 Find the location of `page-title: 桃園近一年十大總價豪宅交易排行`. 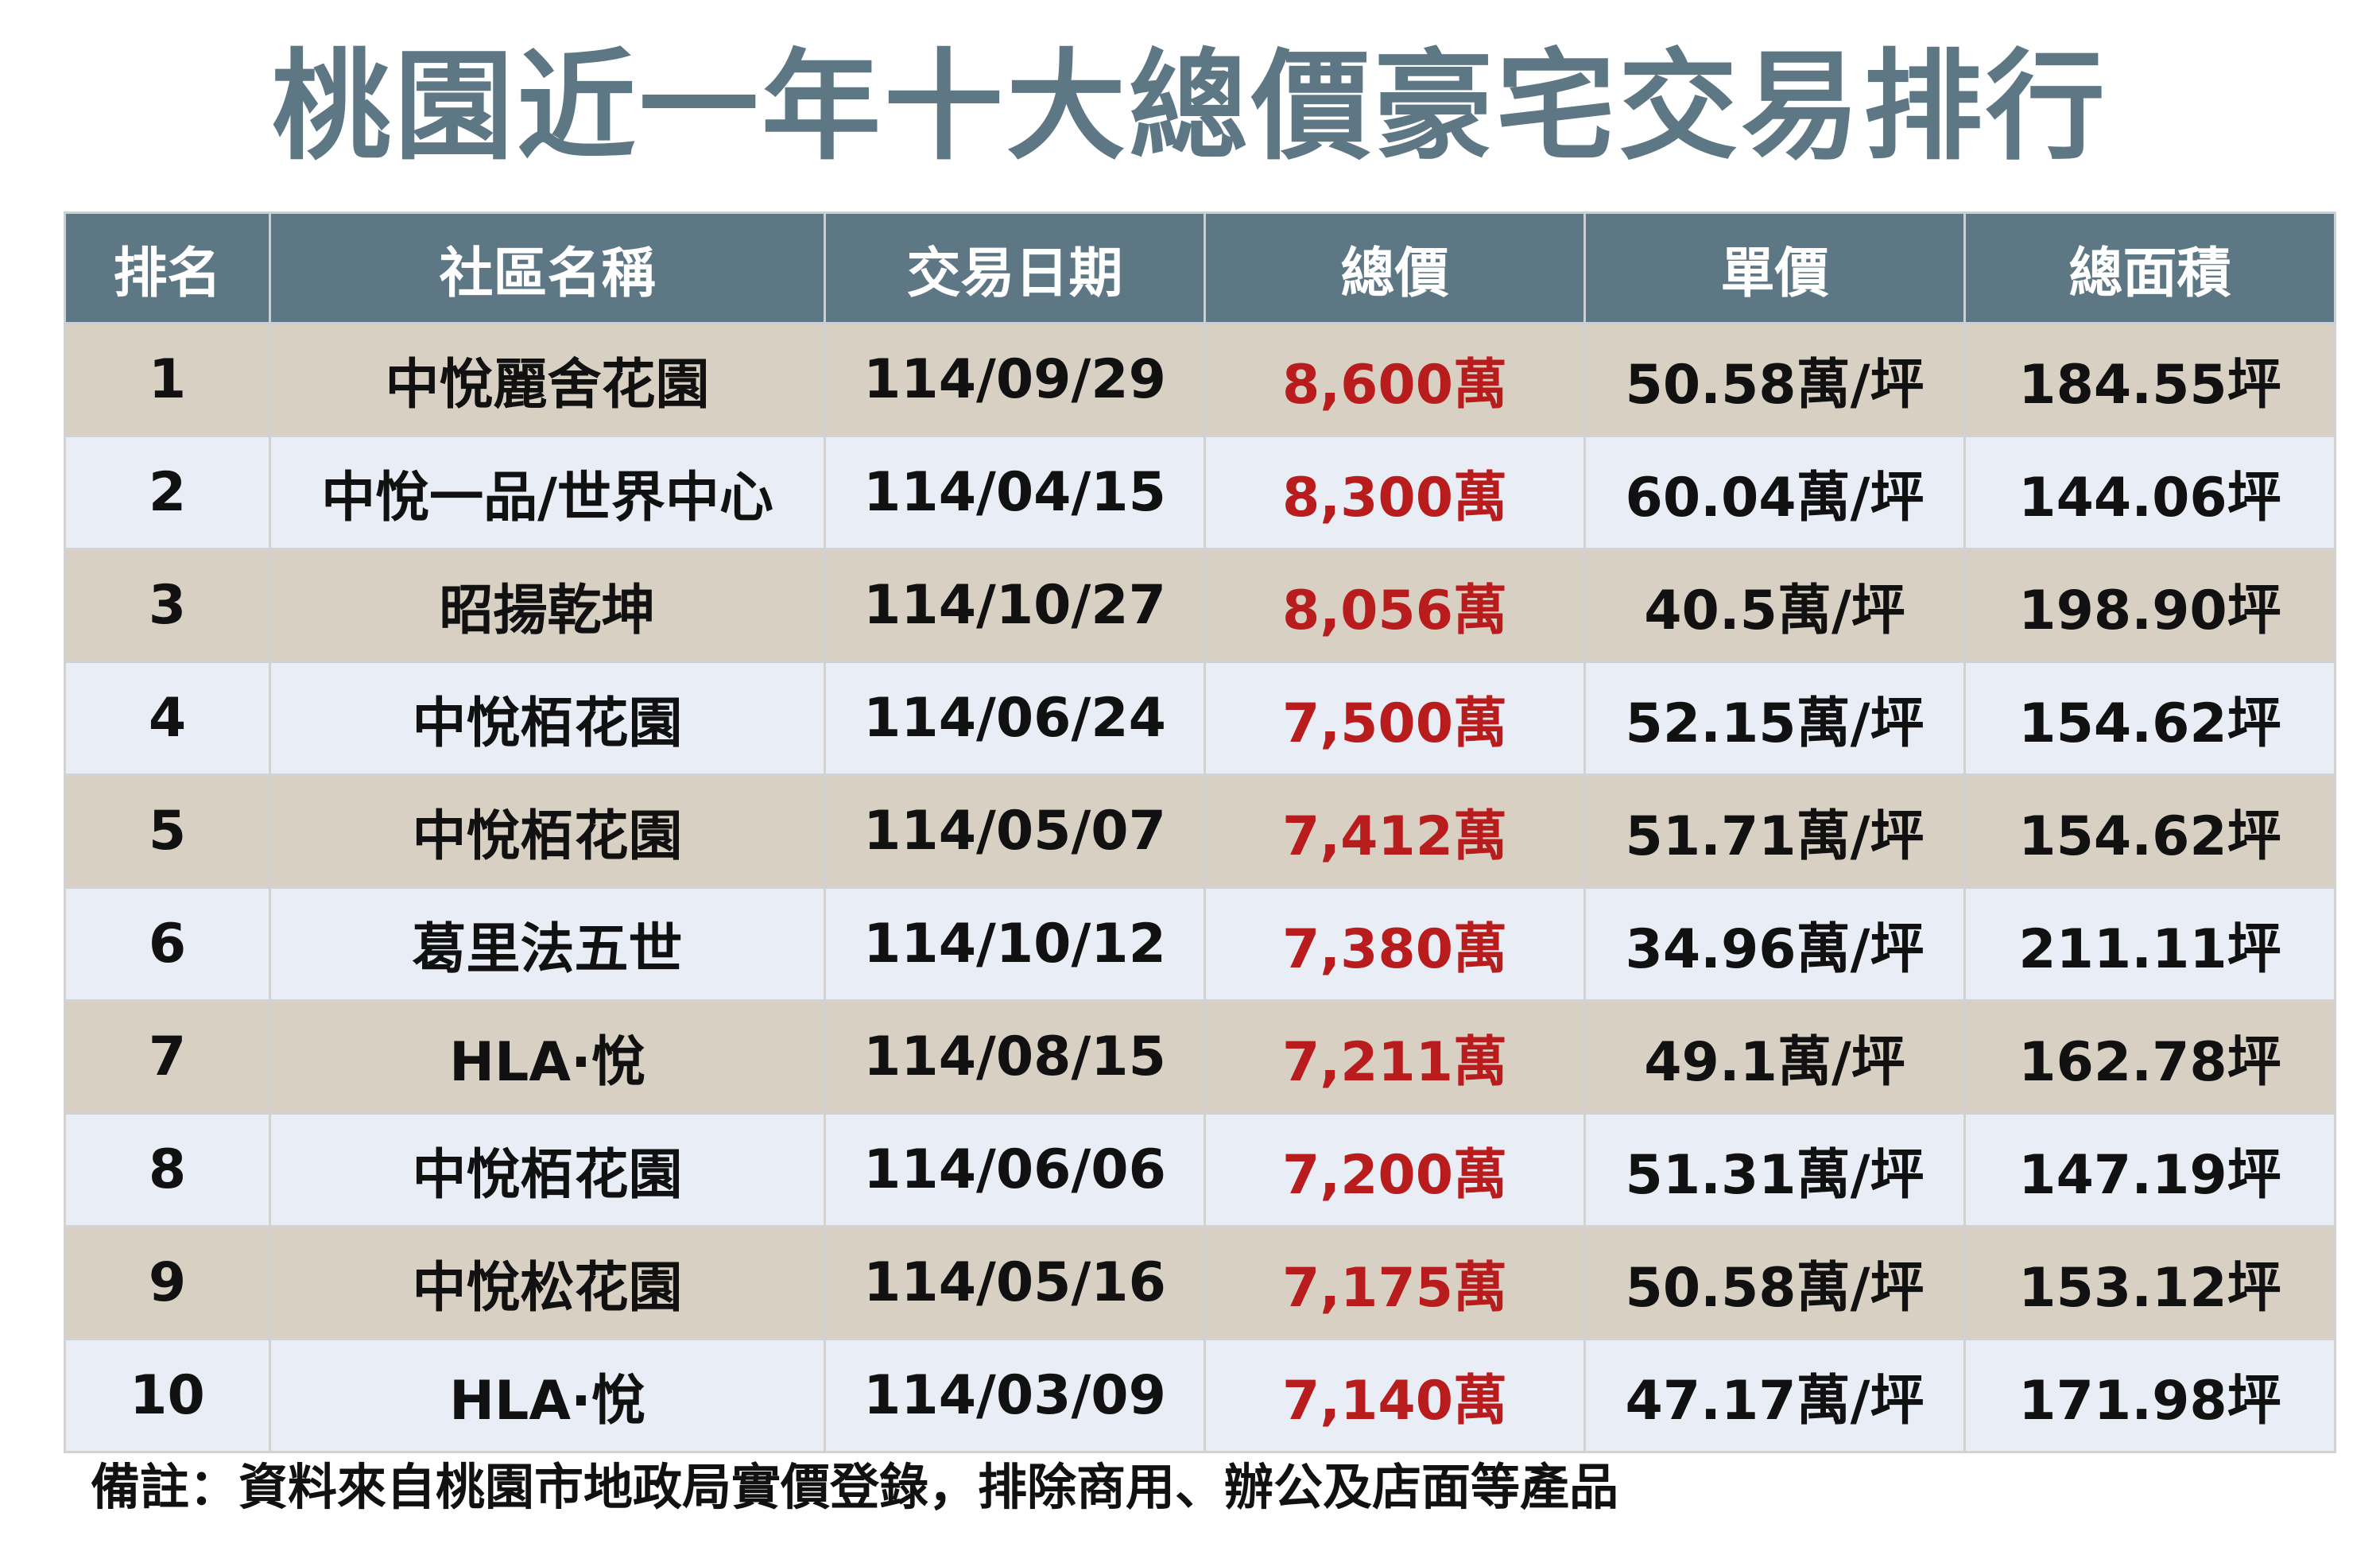

page-title: 桃園近一年十大總價豪宅交易排行 is located at coordinates (1189, 107).